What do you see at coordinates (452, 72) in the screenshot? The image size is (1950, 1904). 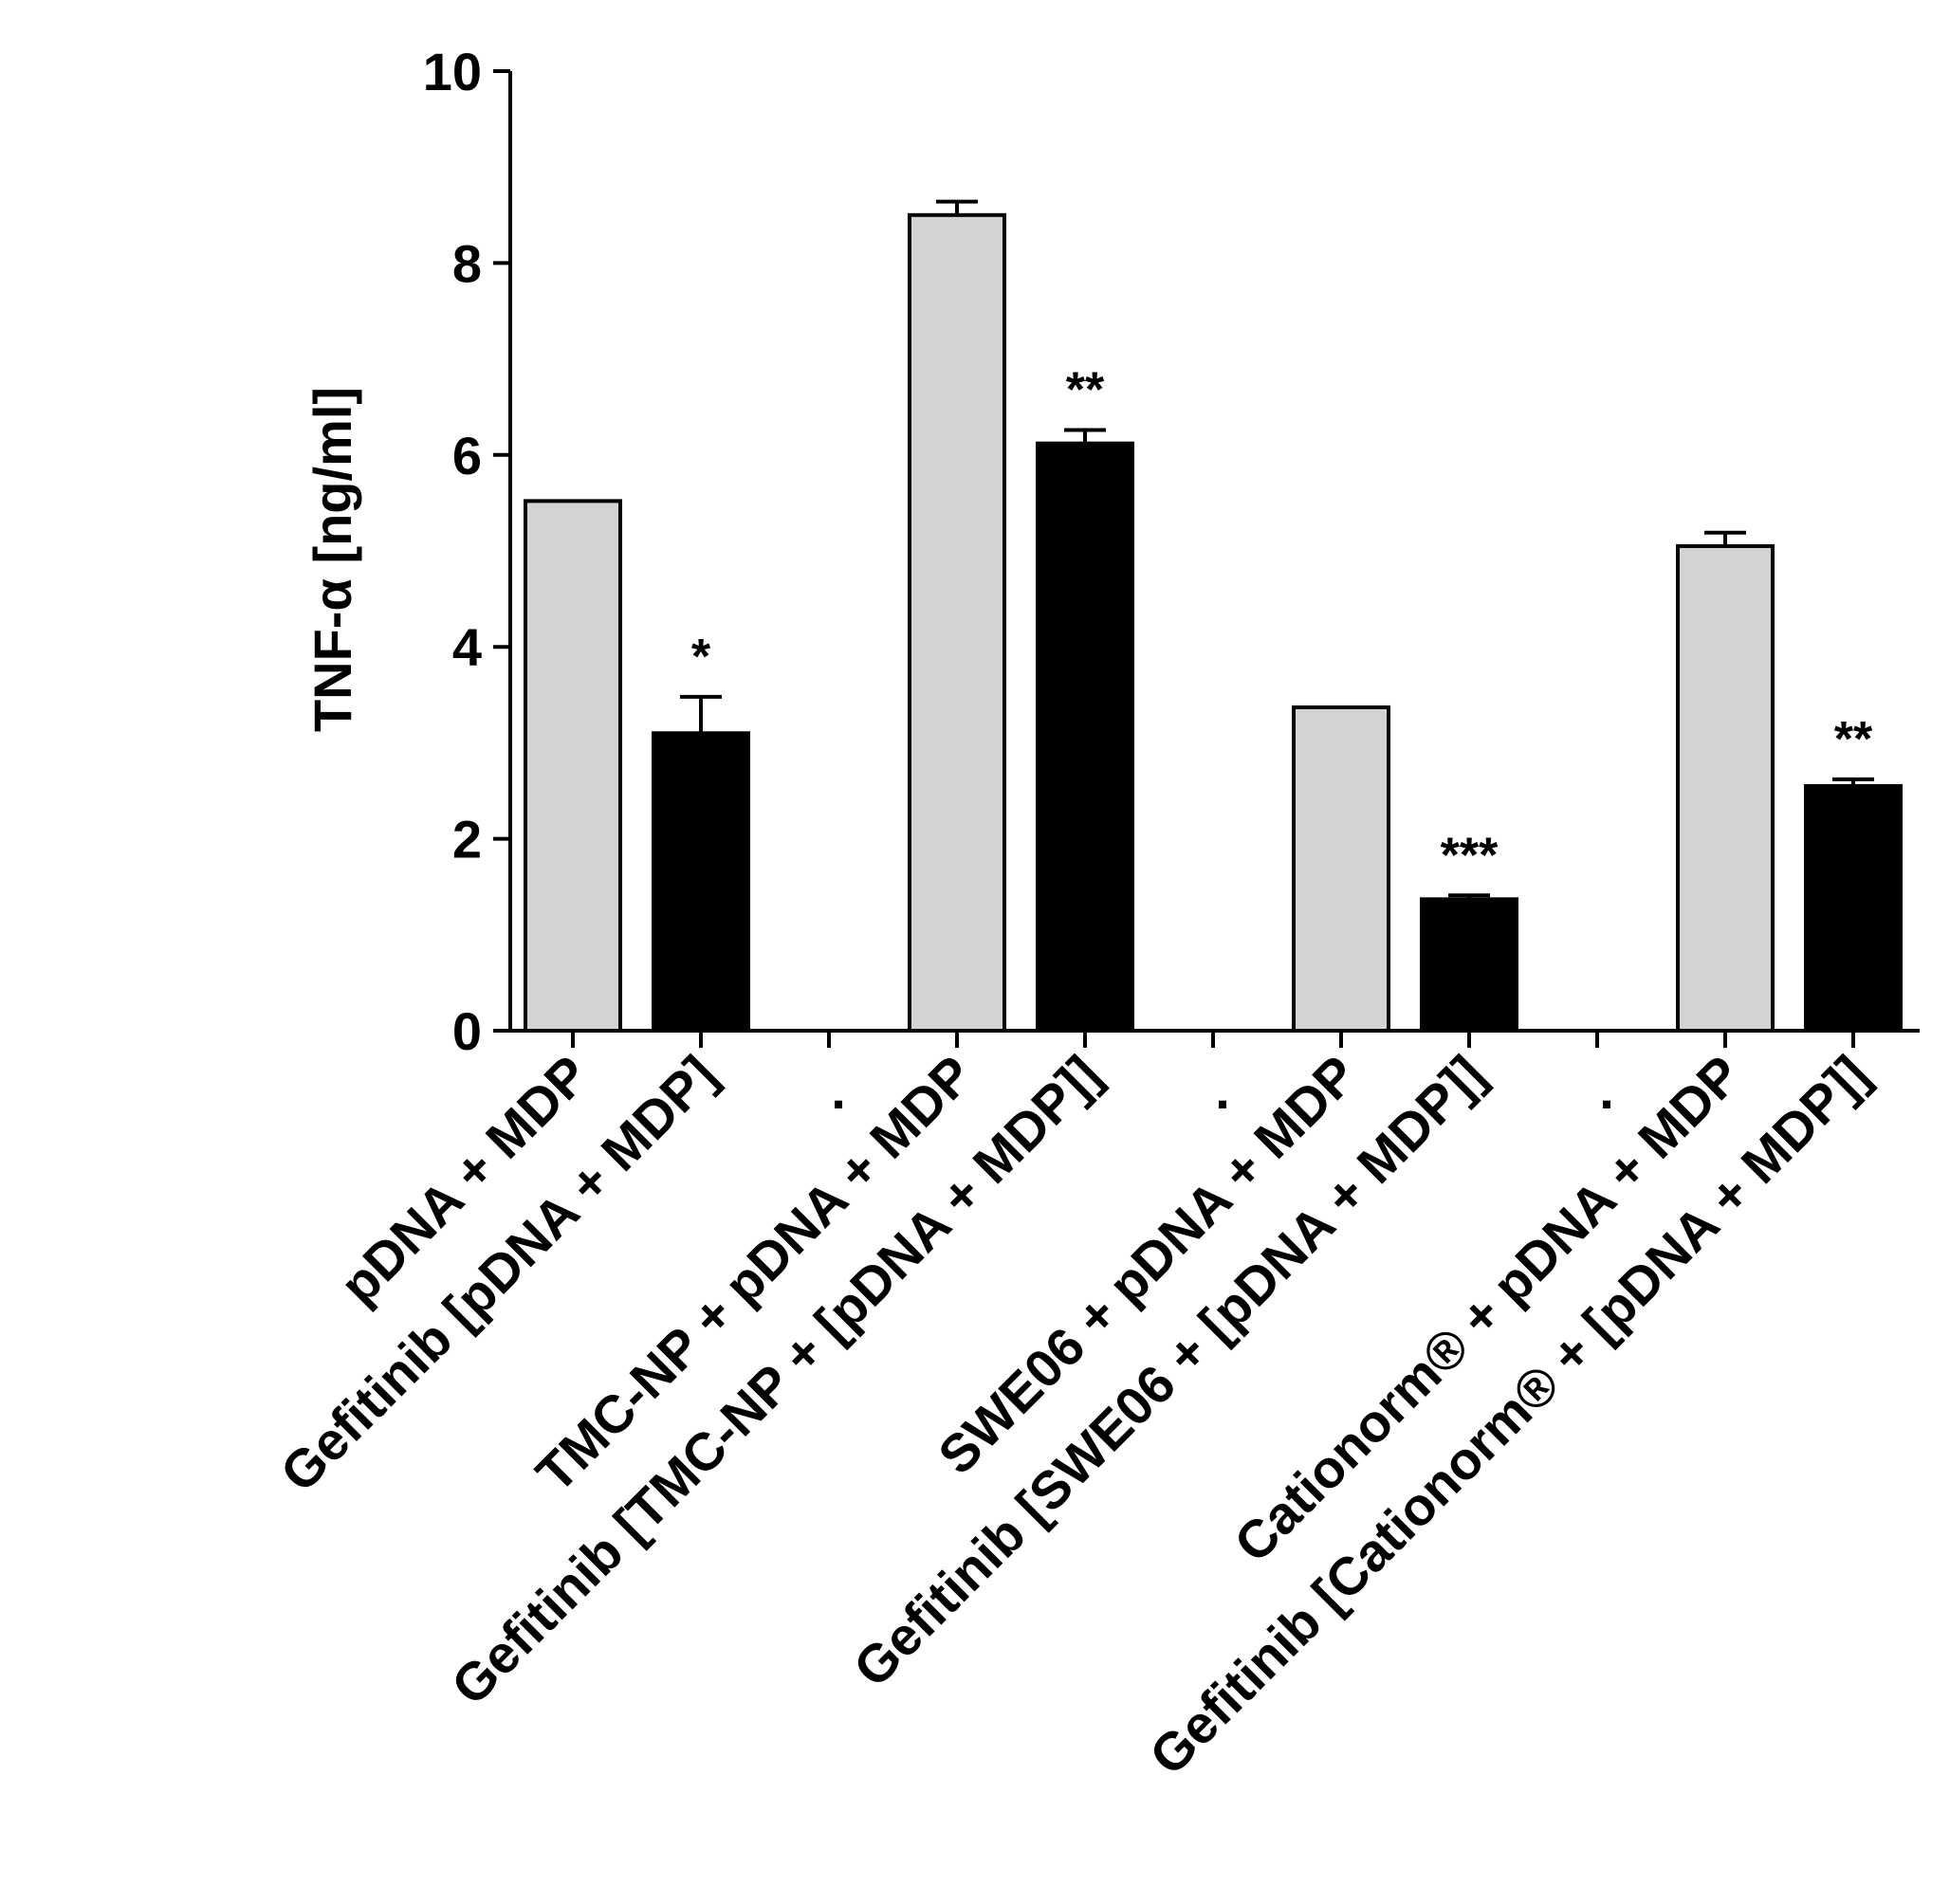 I see `y-tick-label: 10` at bounding box center [452, 72].